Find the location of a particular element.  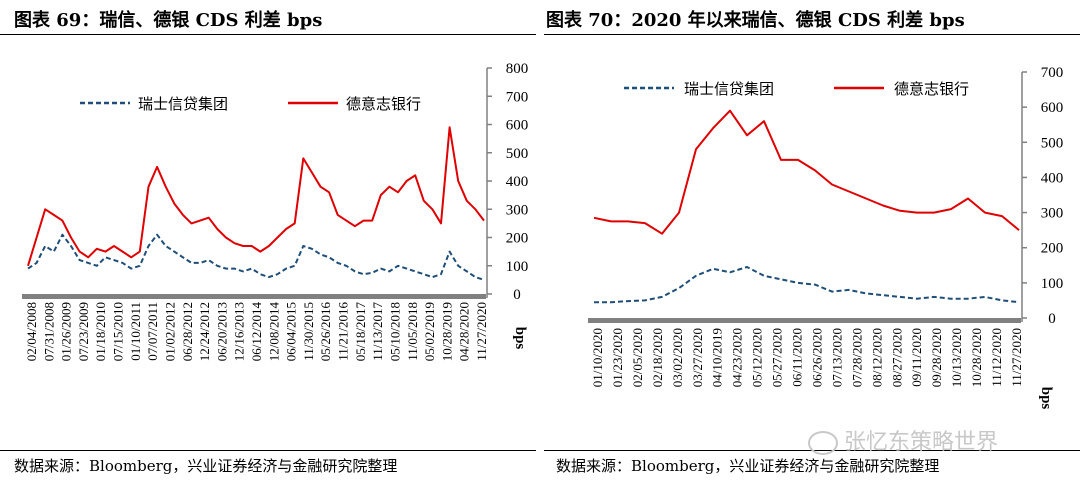

x-tick-label: 02/05/2020 is located at coordinates (637, 357).